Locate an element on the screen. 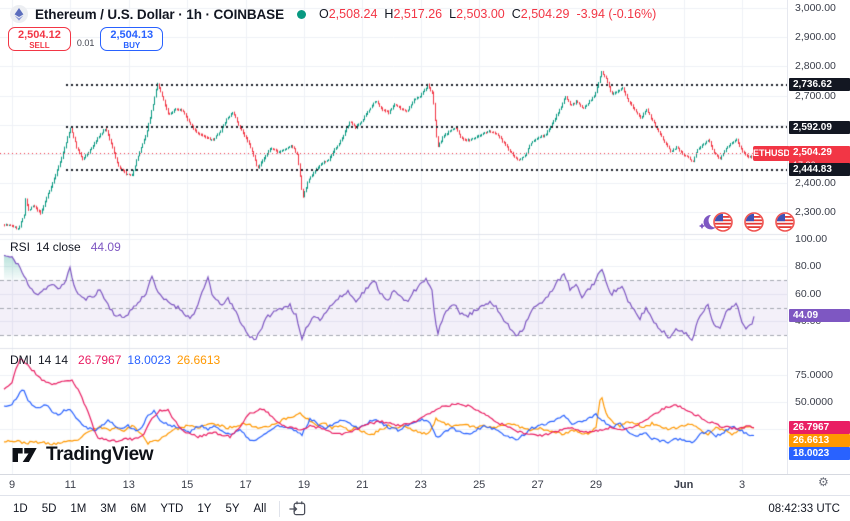  open-label: O is located at coordinates (324, 14).